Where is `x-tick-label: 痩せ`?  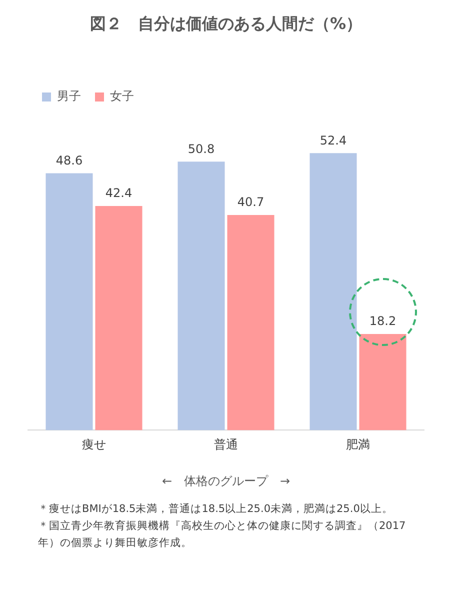
x-tick-label: 痩せ is located at coordinates (94, 445).